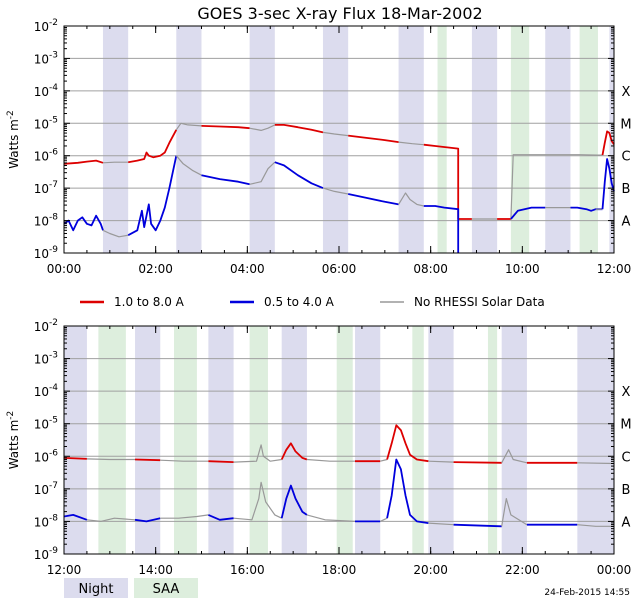 The width and height of the screenshot is (640, 600). What do you see at coordinates (46, 221) in the screenshot?
I see `y-tick-label: 10⁻⁸` at bounding box center [46, 221].